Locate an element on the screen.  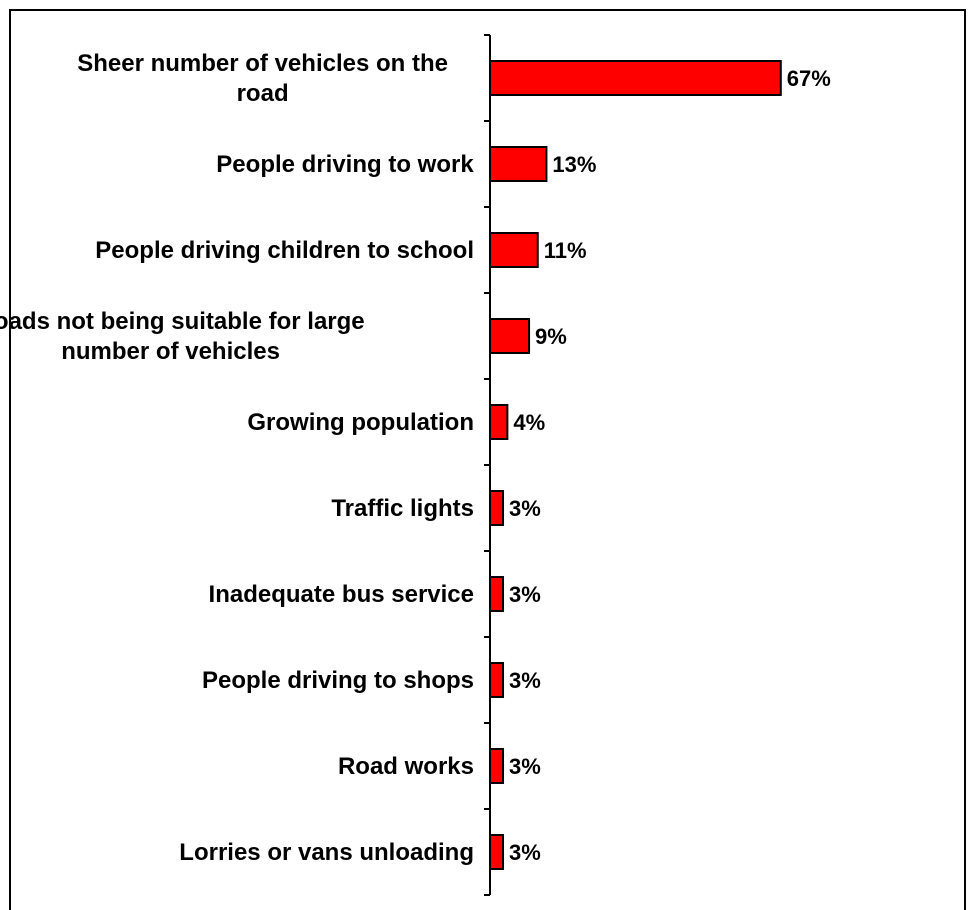
category-label: Growing population is located at coordinates (360, 422).